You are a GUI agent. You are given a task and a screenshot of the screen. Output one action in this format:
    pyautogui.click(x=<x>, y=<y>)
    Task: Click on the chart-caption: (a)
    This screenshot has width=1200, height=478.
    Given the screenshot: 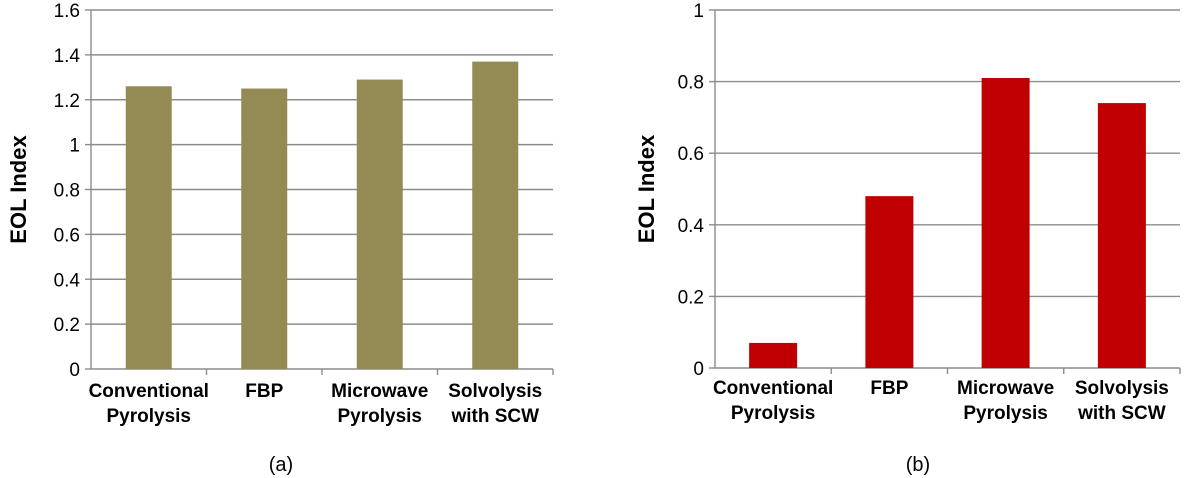 What is the action you would take?
    pyautogui.click(x=281, y=465)
    